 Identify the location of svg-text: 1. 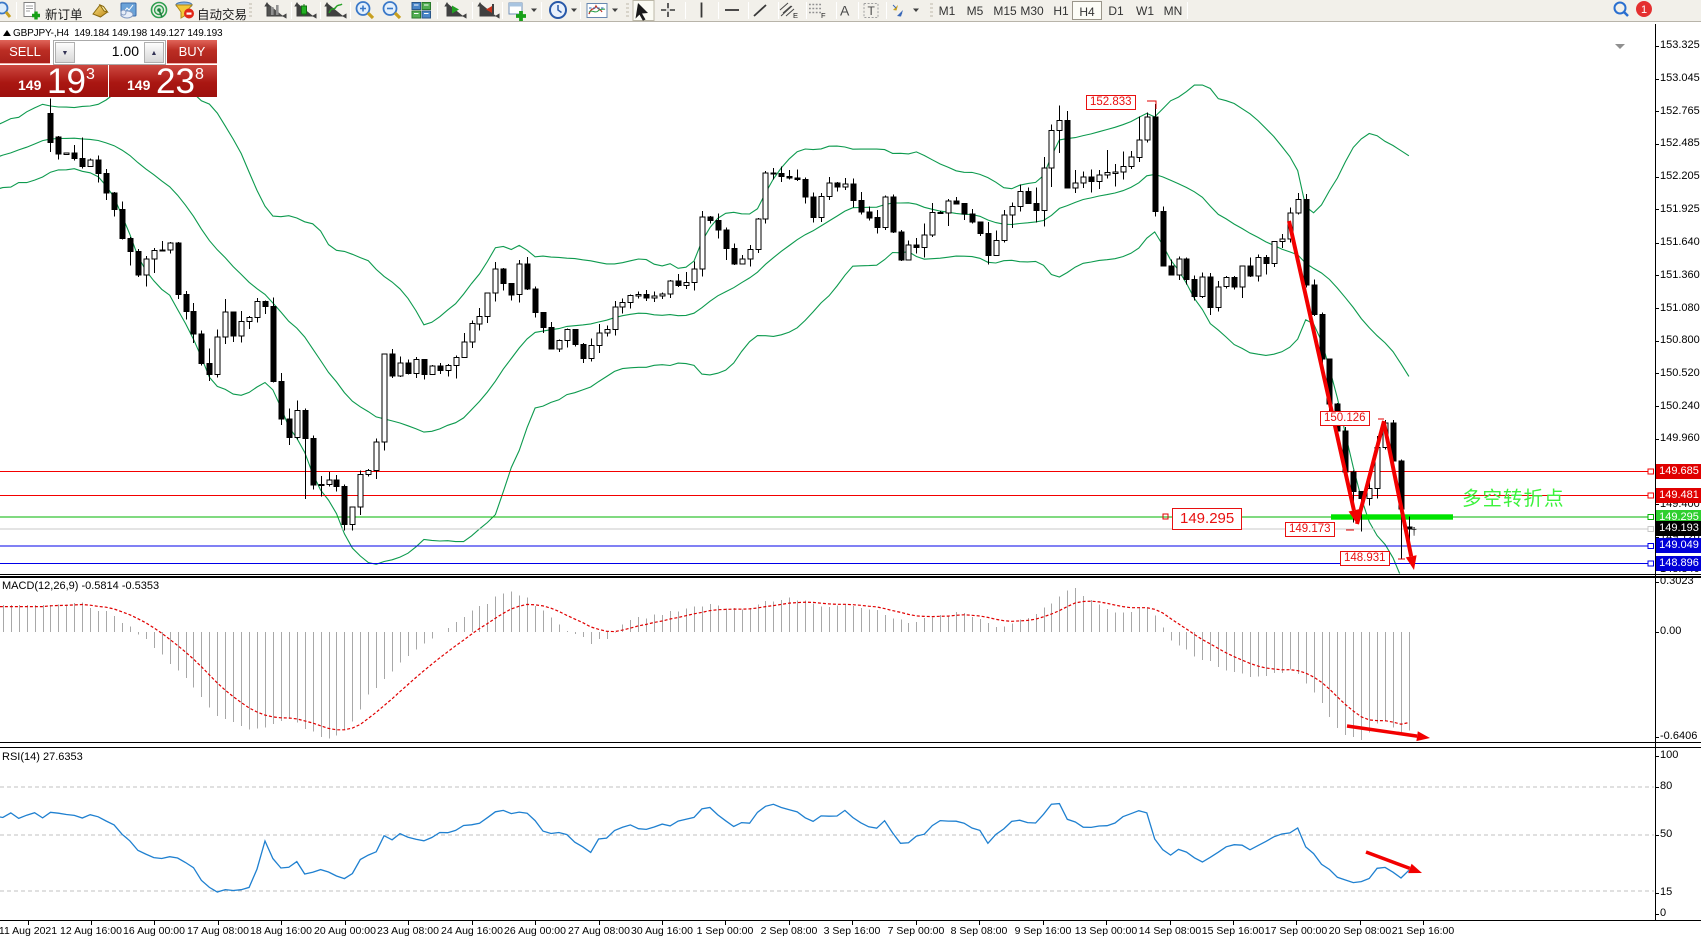
(1644, 10).